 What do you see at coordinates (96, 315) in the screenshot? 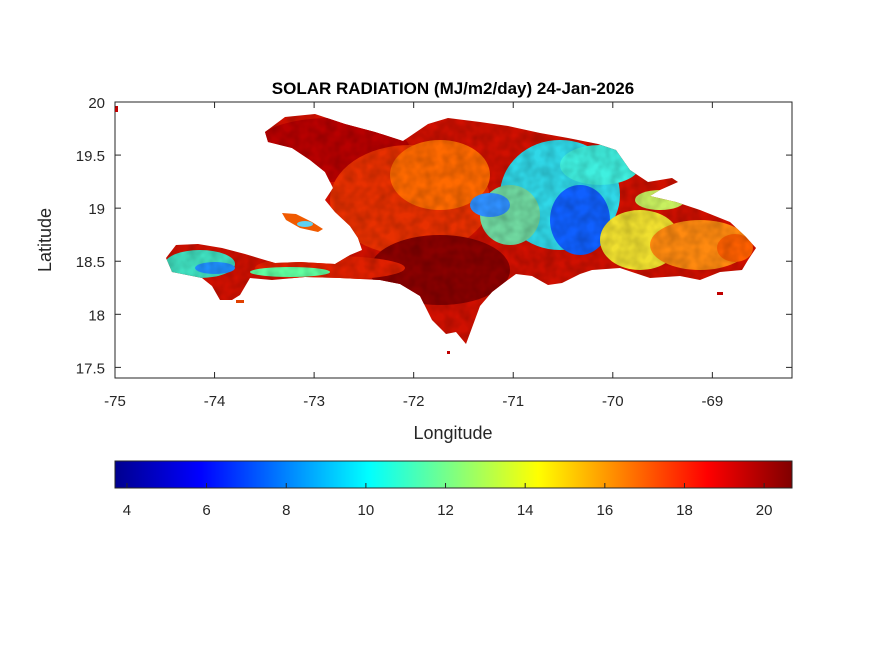
I see `y-tick-label: 18` at bounding box center [96, 315].